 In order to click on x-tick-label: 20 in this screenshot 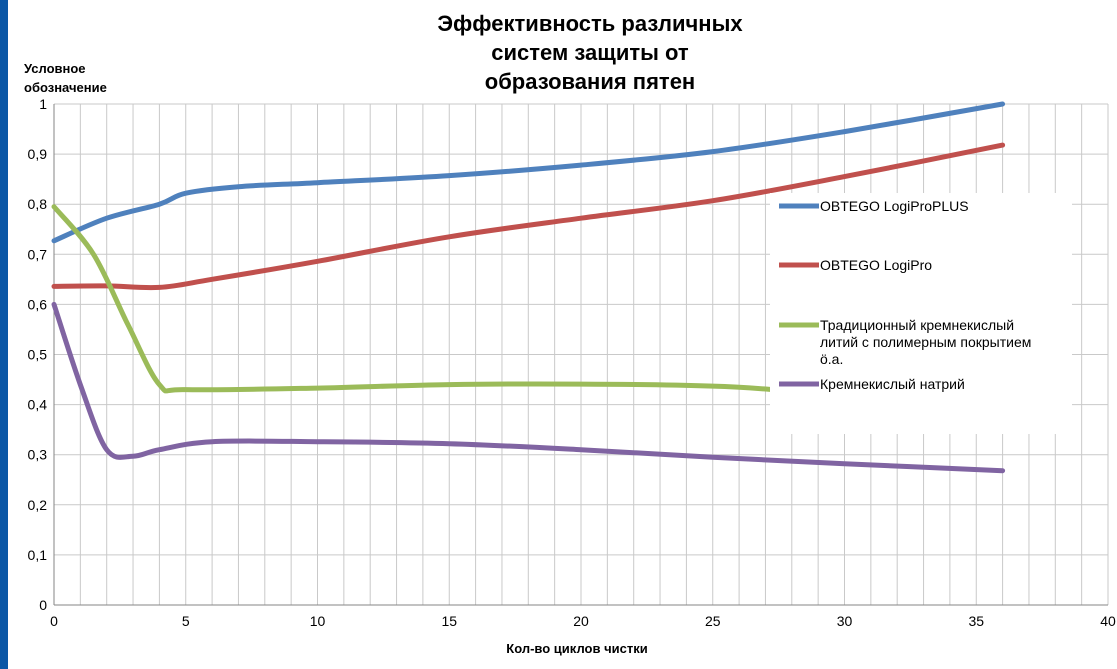, I will do `click(581, 621)`.